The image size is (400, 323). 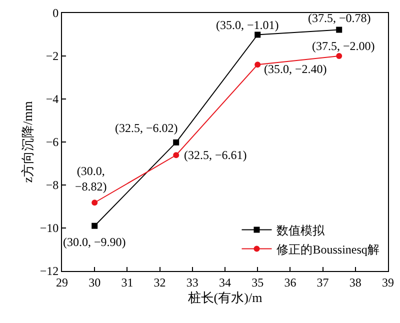 What do you see at coordinates (52, 185) in the screenshot?
I see `y-tick-label: −8` at bounding box center [52, 185].